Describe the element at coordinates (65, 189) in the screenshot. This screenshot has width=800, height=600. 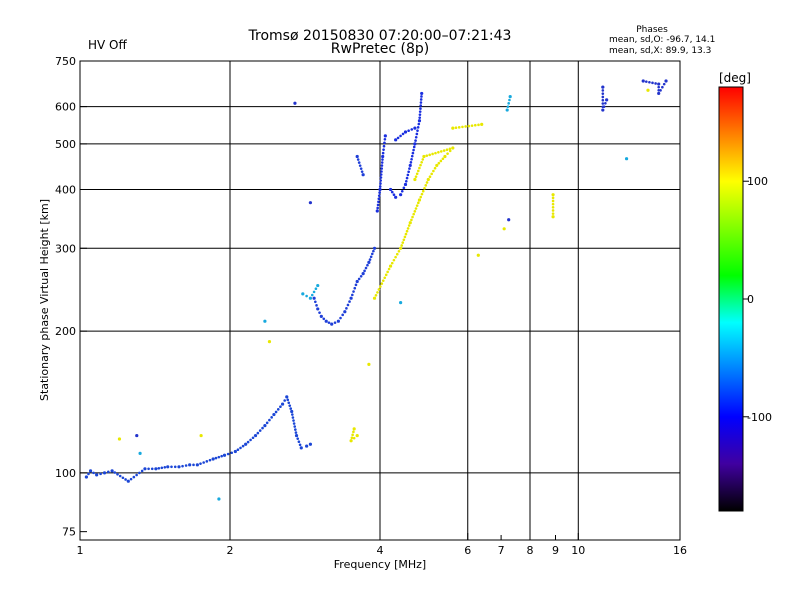
I see `y-tick-label: 400` at that location.